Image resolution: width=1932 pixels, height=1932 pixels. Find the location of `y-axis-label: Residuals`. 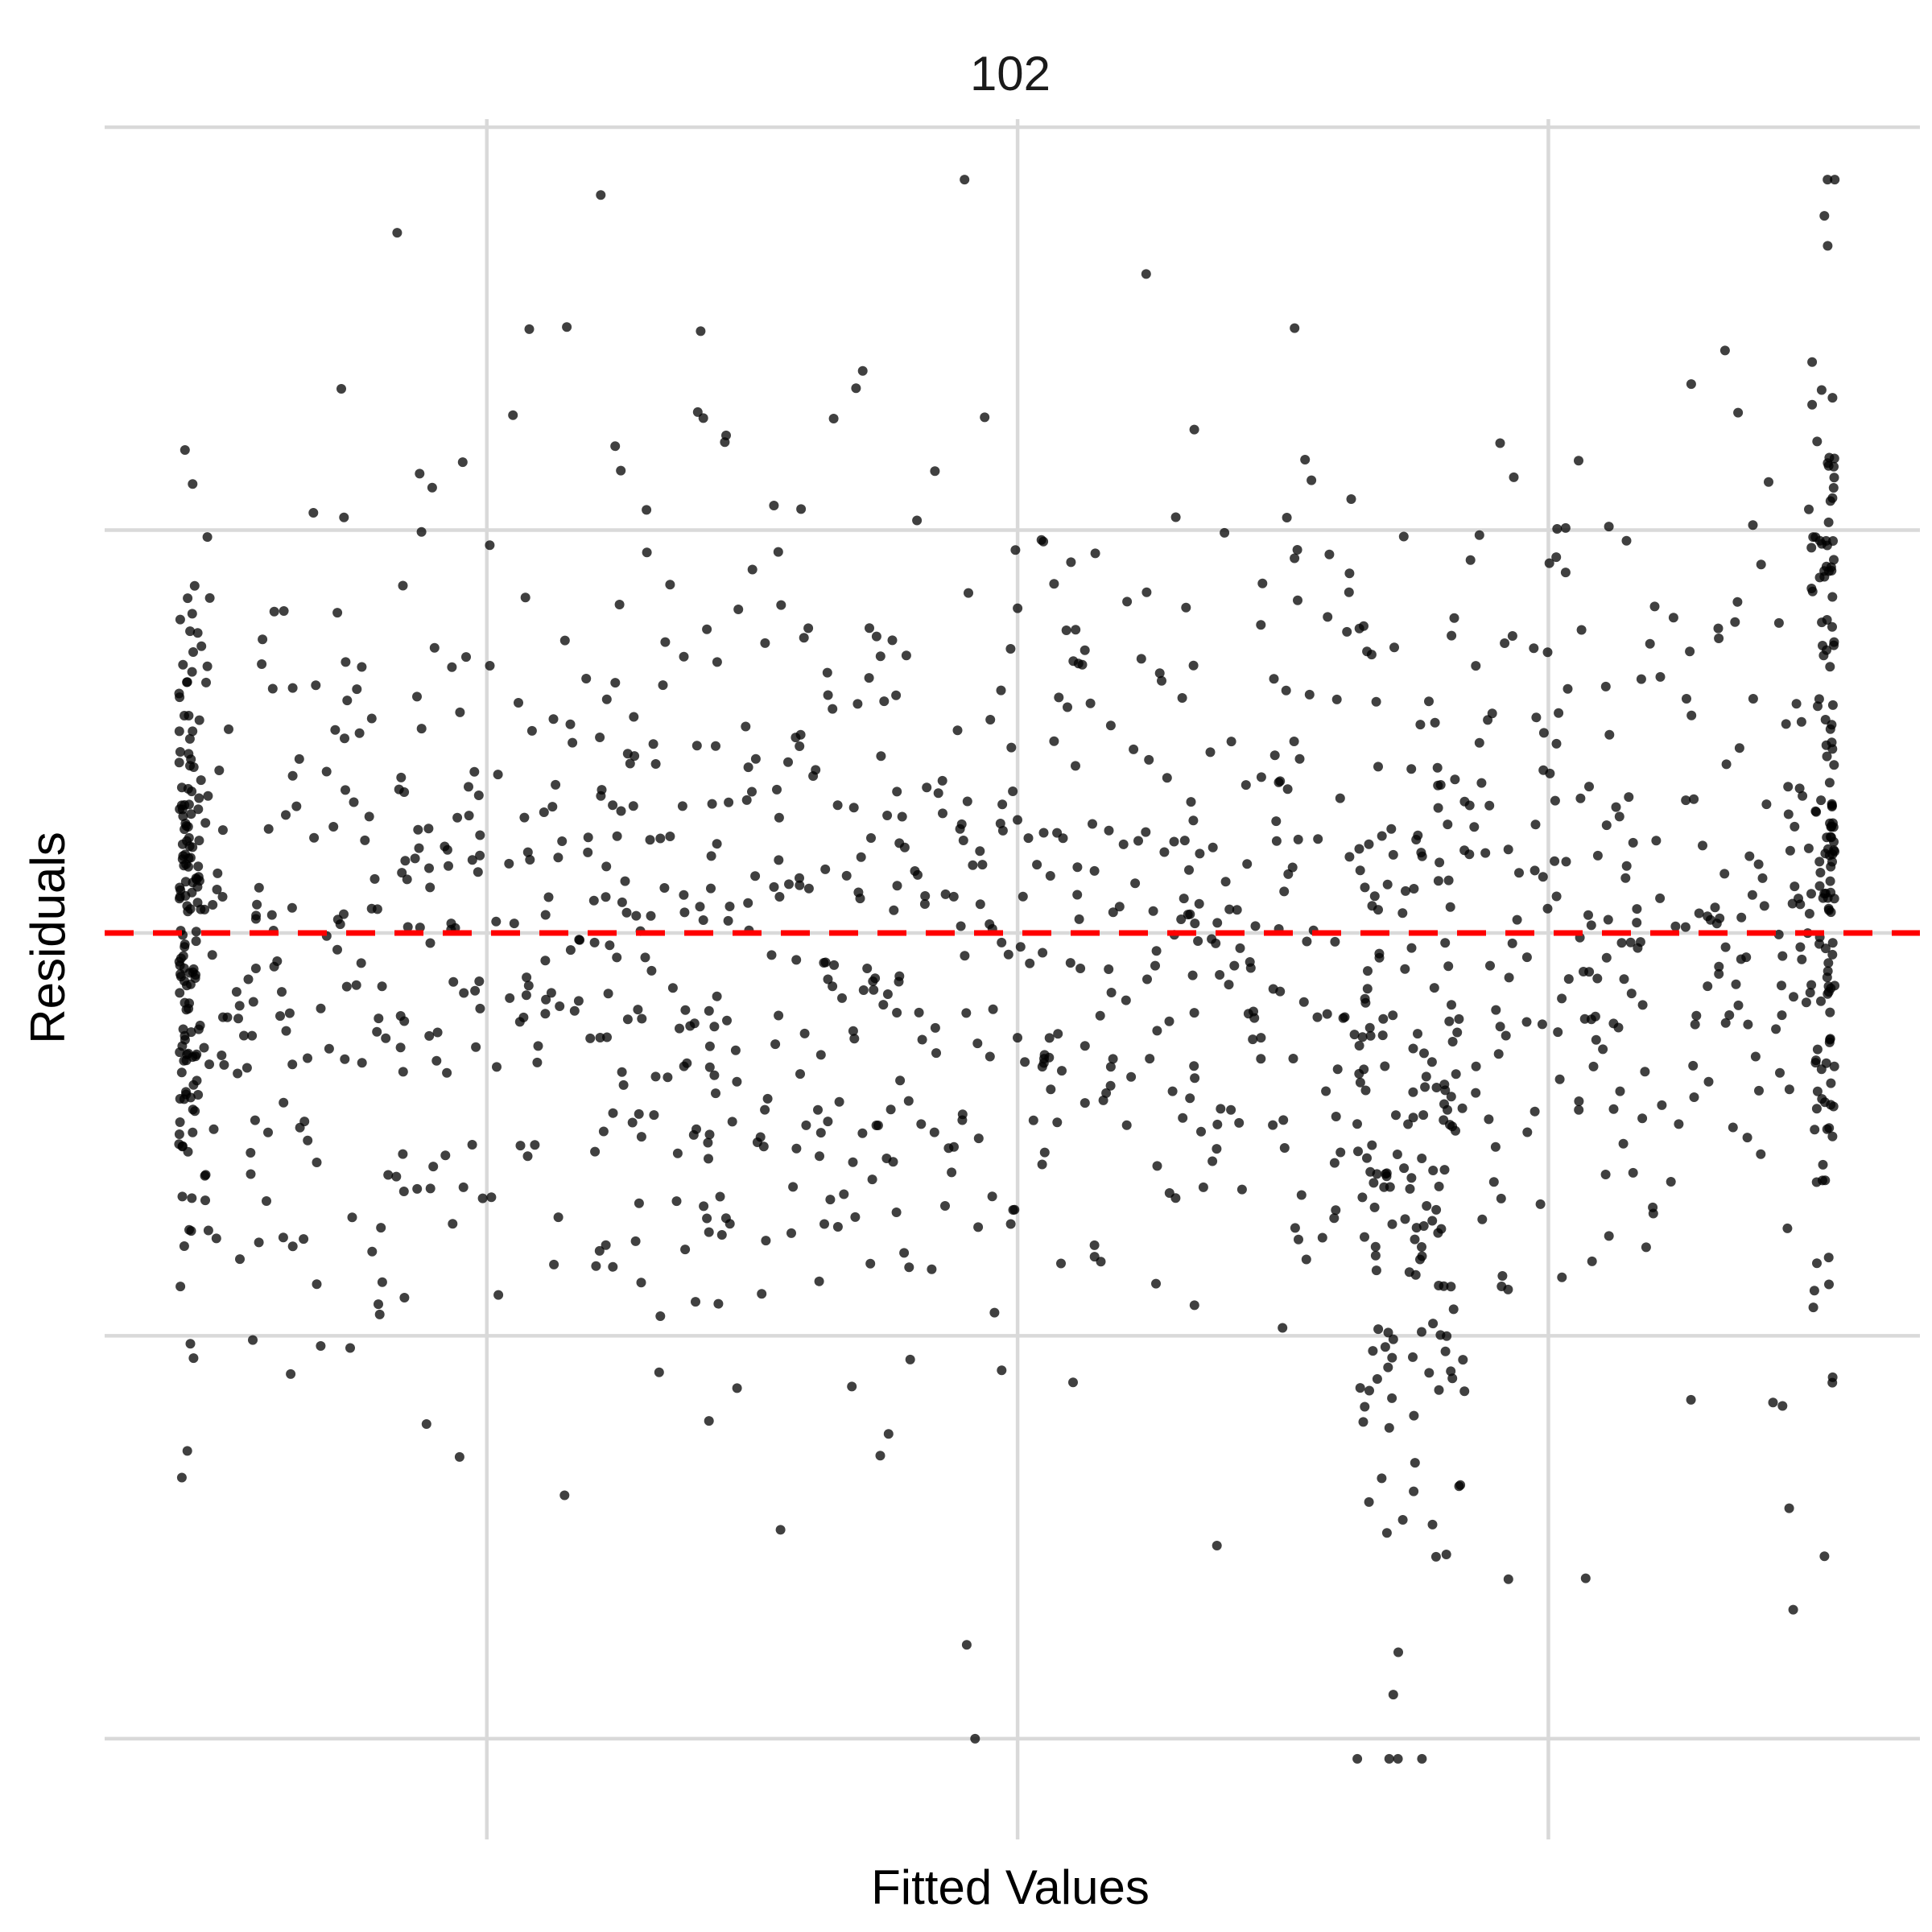

y-axis-label: Residuals is located at coordinates (48, 937).